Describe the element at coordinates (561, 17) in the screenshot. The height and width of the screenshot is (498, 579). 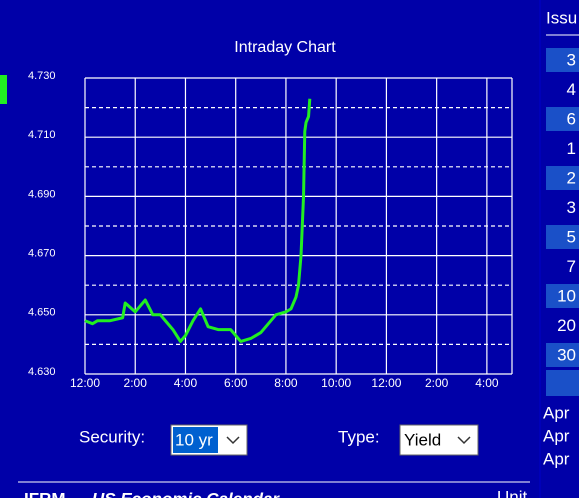
I see `panel-header: Issu` at that location.